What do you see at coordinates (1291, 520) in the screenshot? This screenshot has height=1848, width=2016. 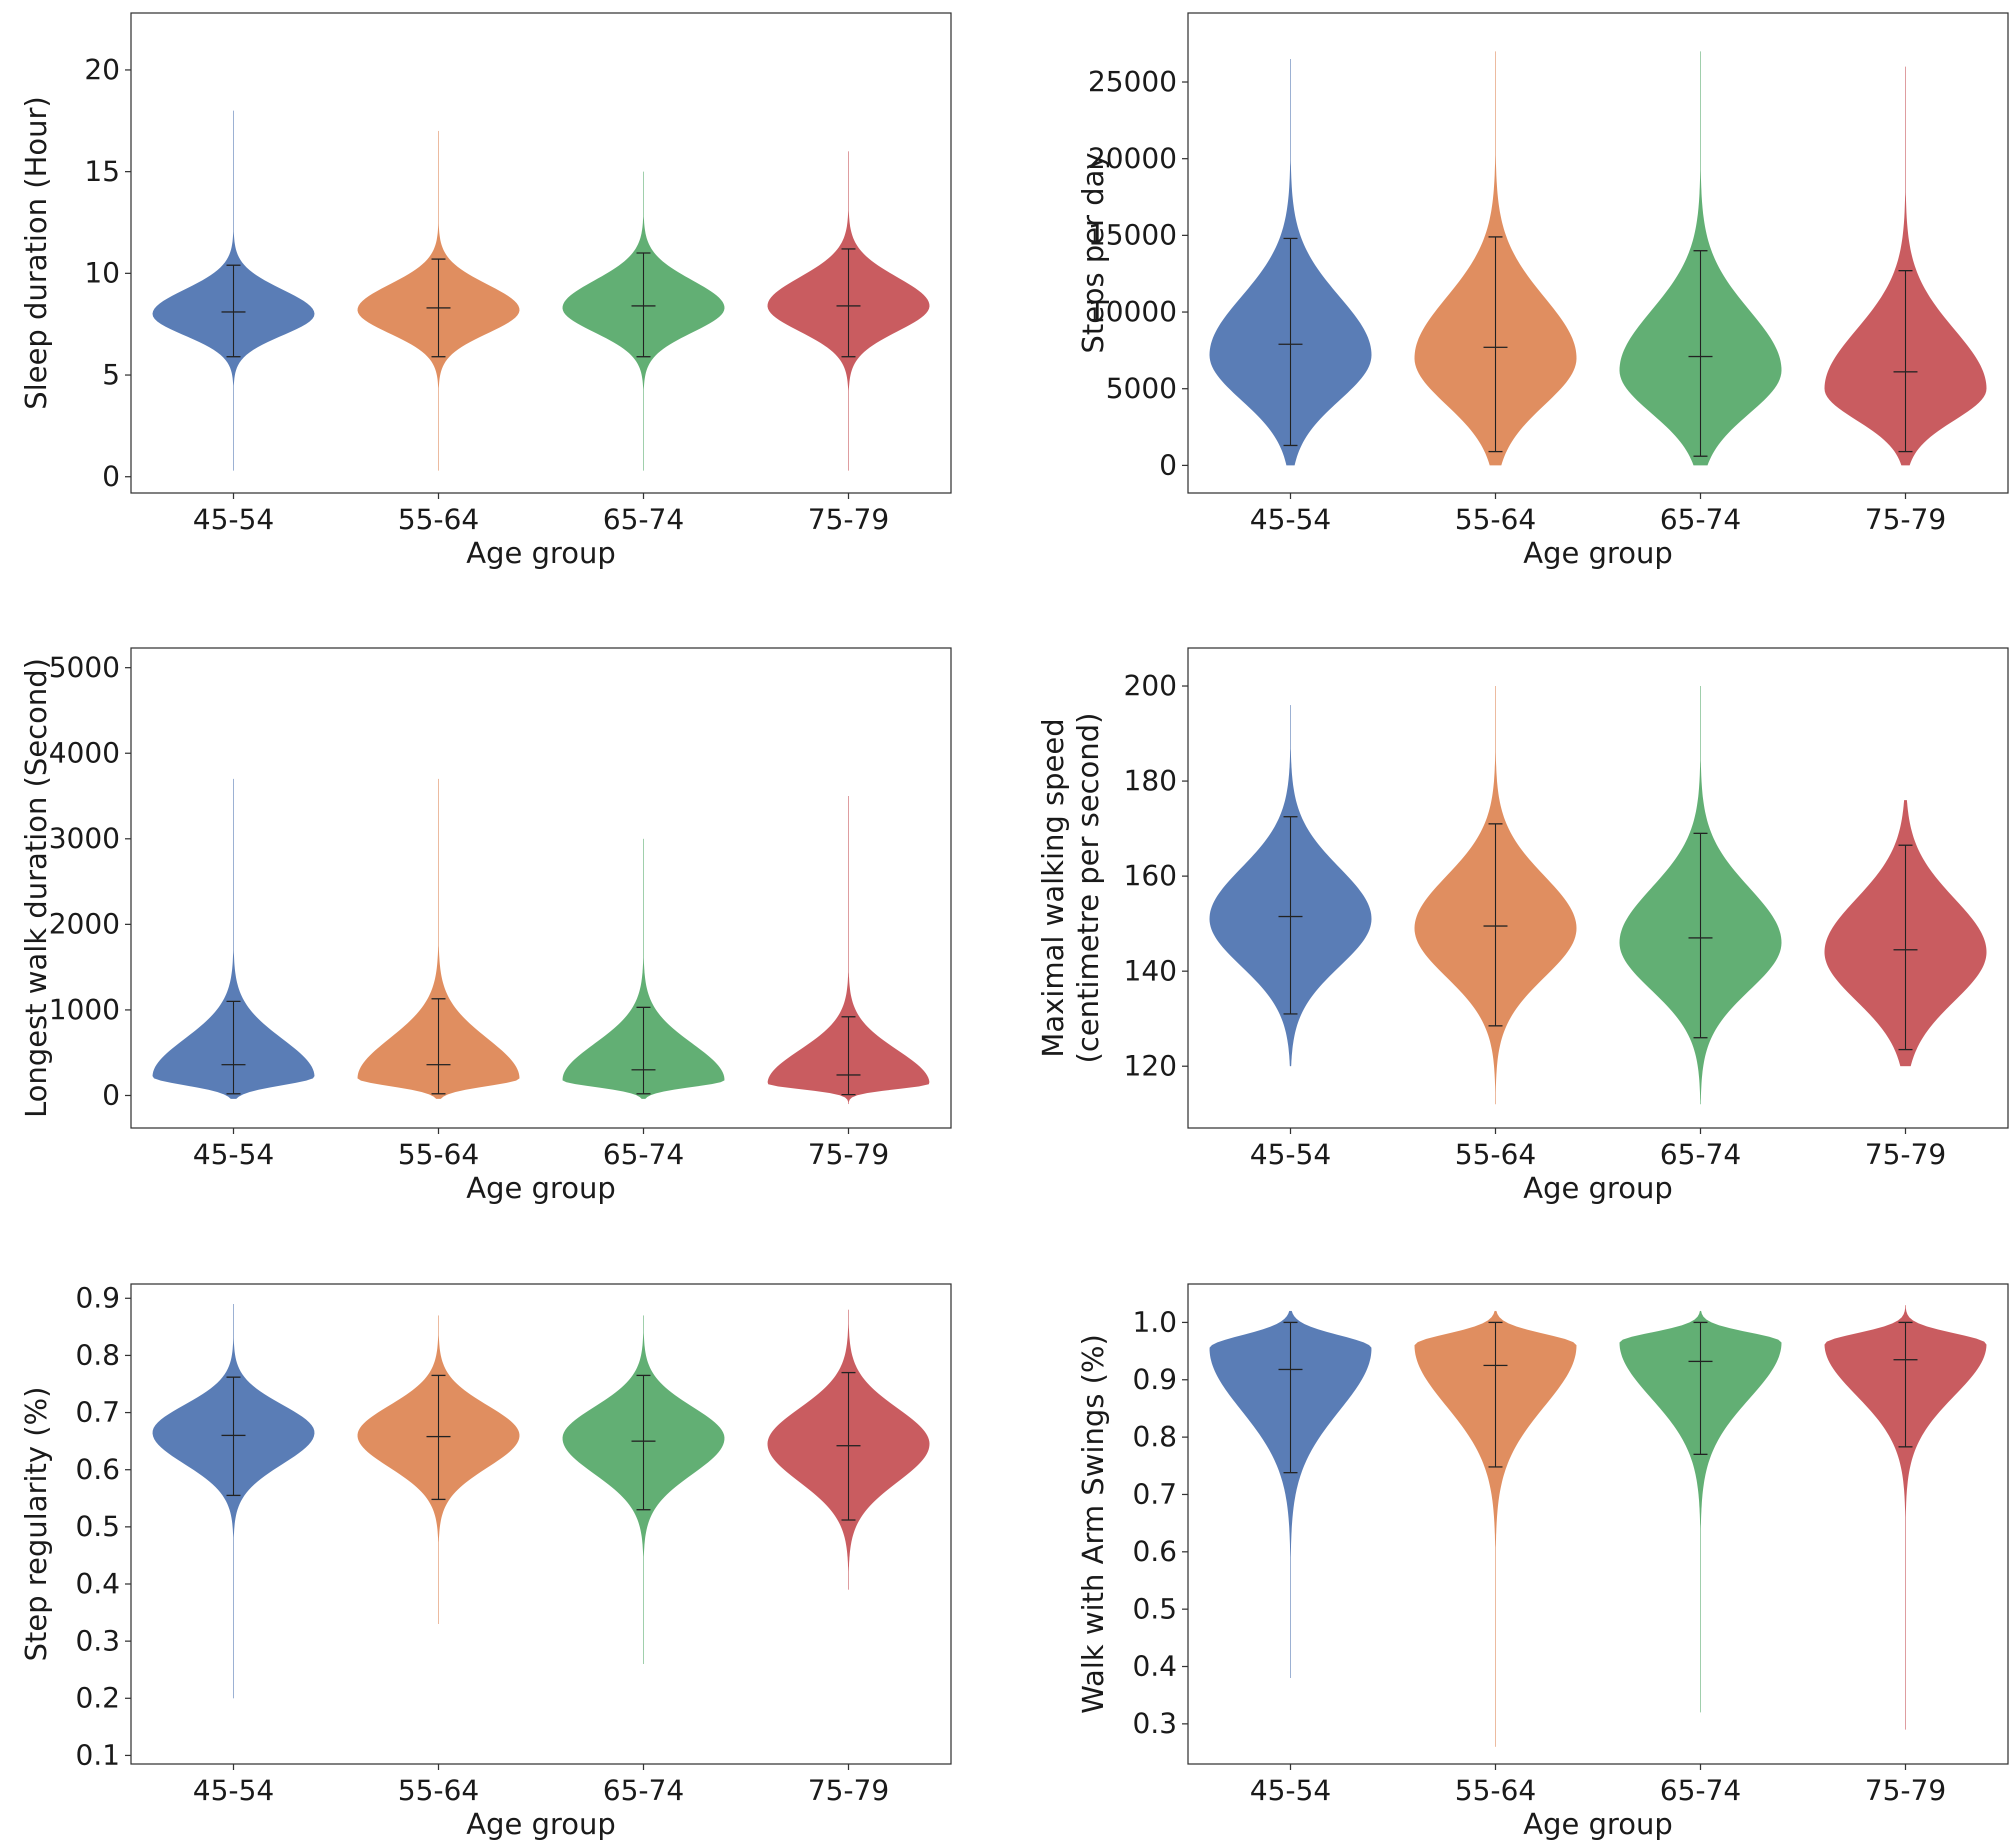 I see `x-tick-label-steps: 45-54` at bounding box center [1291, 520].